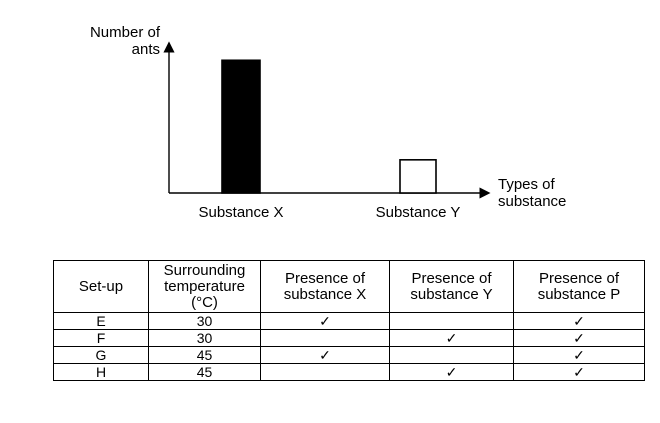 The height and width of the screenshot is (423, 660). Describe the element at coordinates (451, 286) in the screenshot. I see `header-substance-y: Presence of substance Y` at that location.